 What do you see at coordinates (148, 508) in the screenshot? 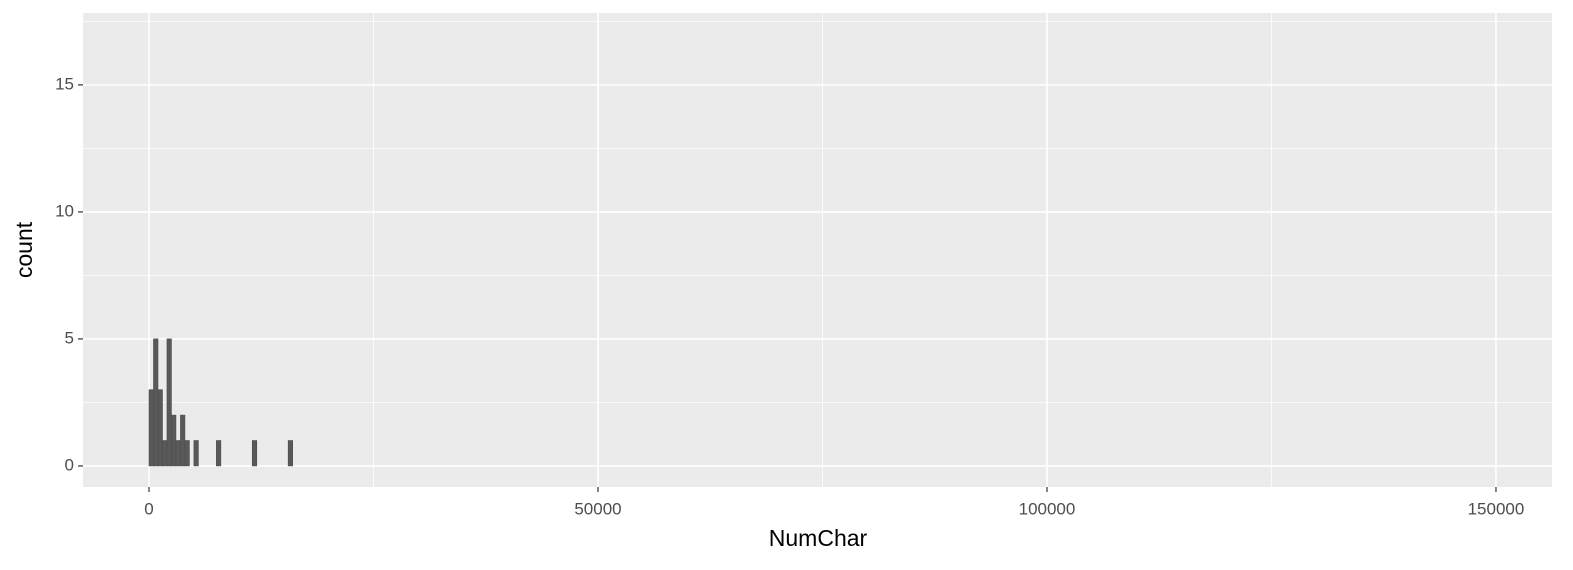
I see `x-tick-label: 0` at bounding box center [148, 508].